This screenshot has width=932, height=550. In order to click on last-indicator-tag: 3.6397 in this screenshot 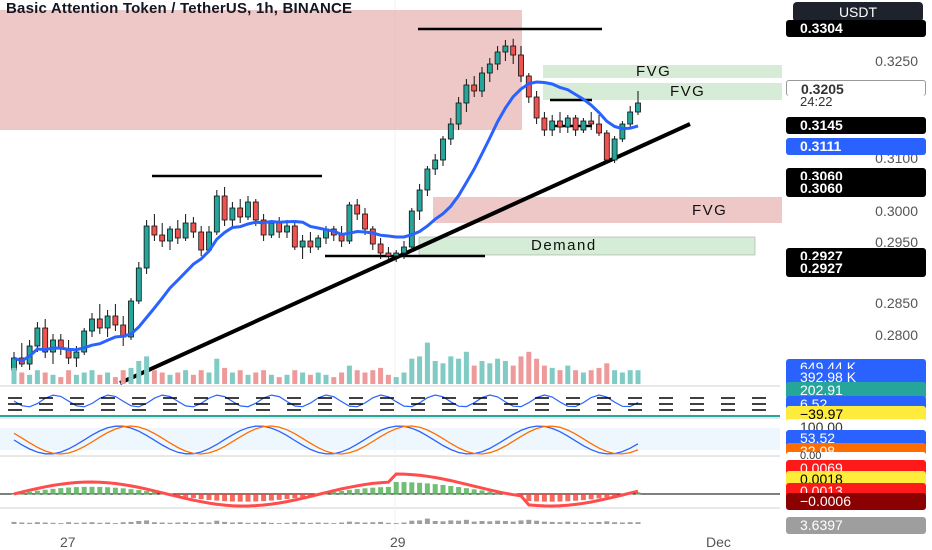, I will do `click(856, 525)`.